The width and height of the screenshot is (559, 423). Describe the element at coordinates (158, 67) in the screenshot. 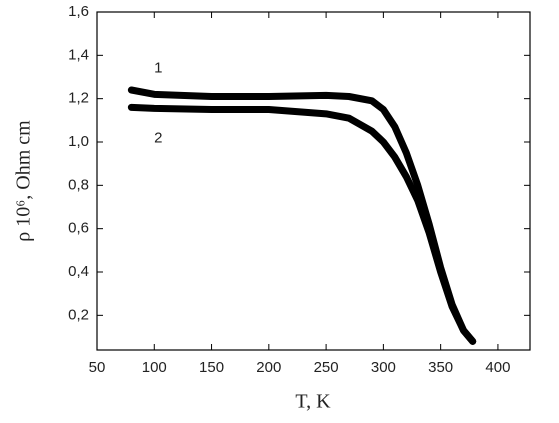

I see `series-label: 1` at that location.